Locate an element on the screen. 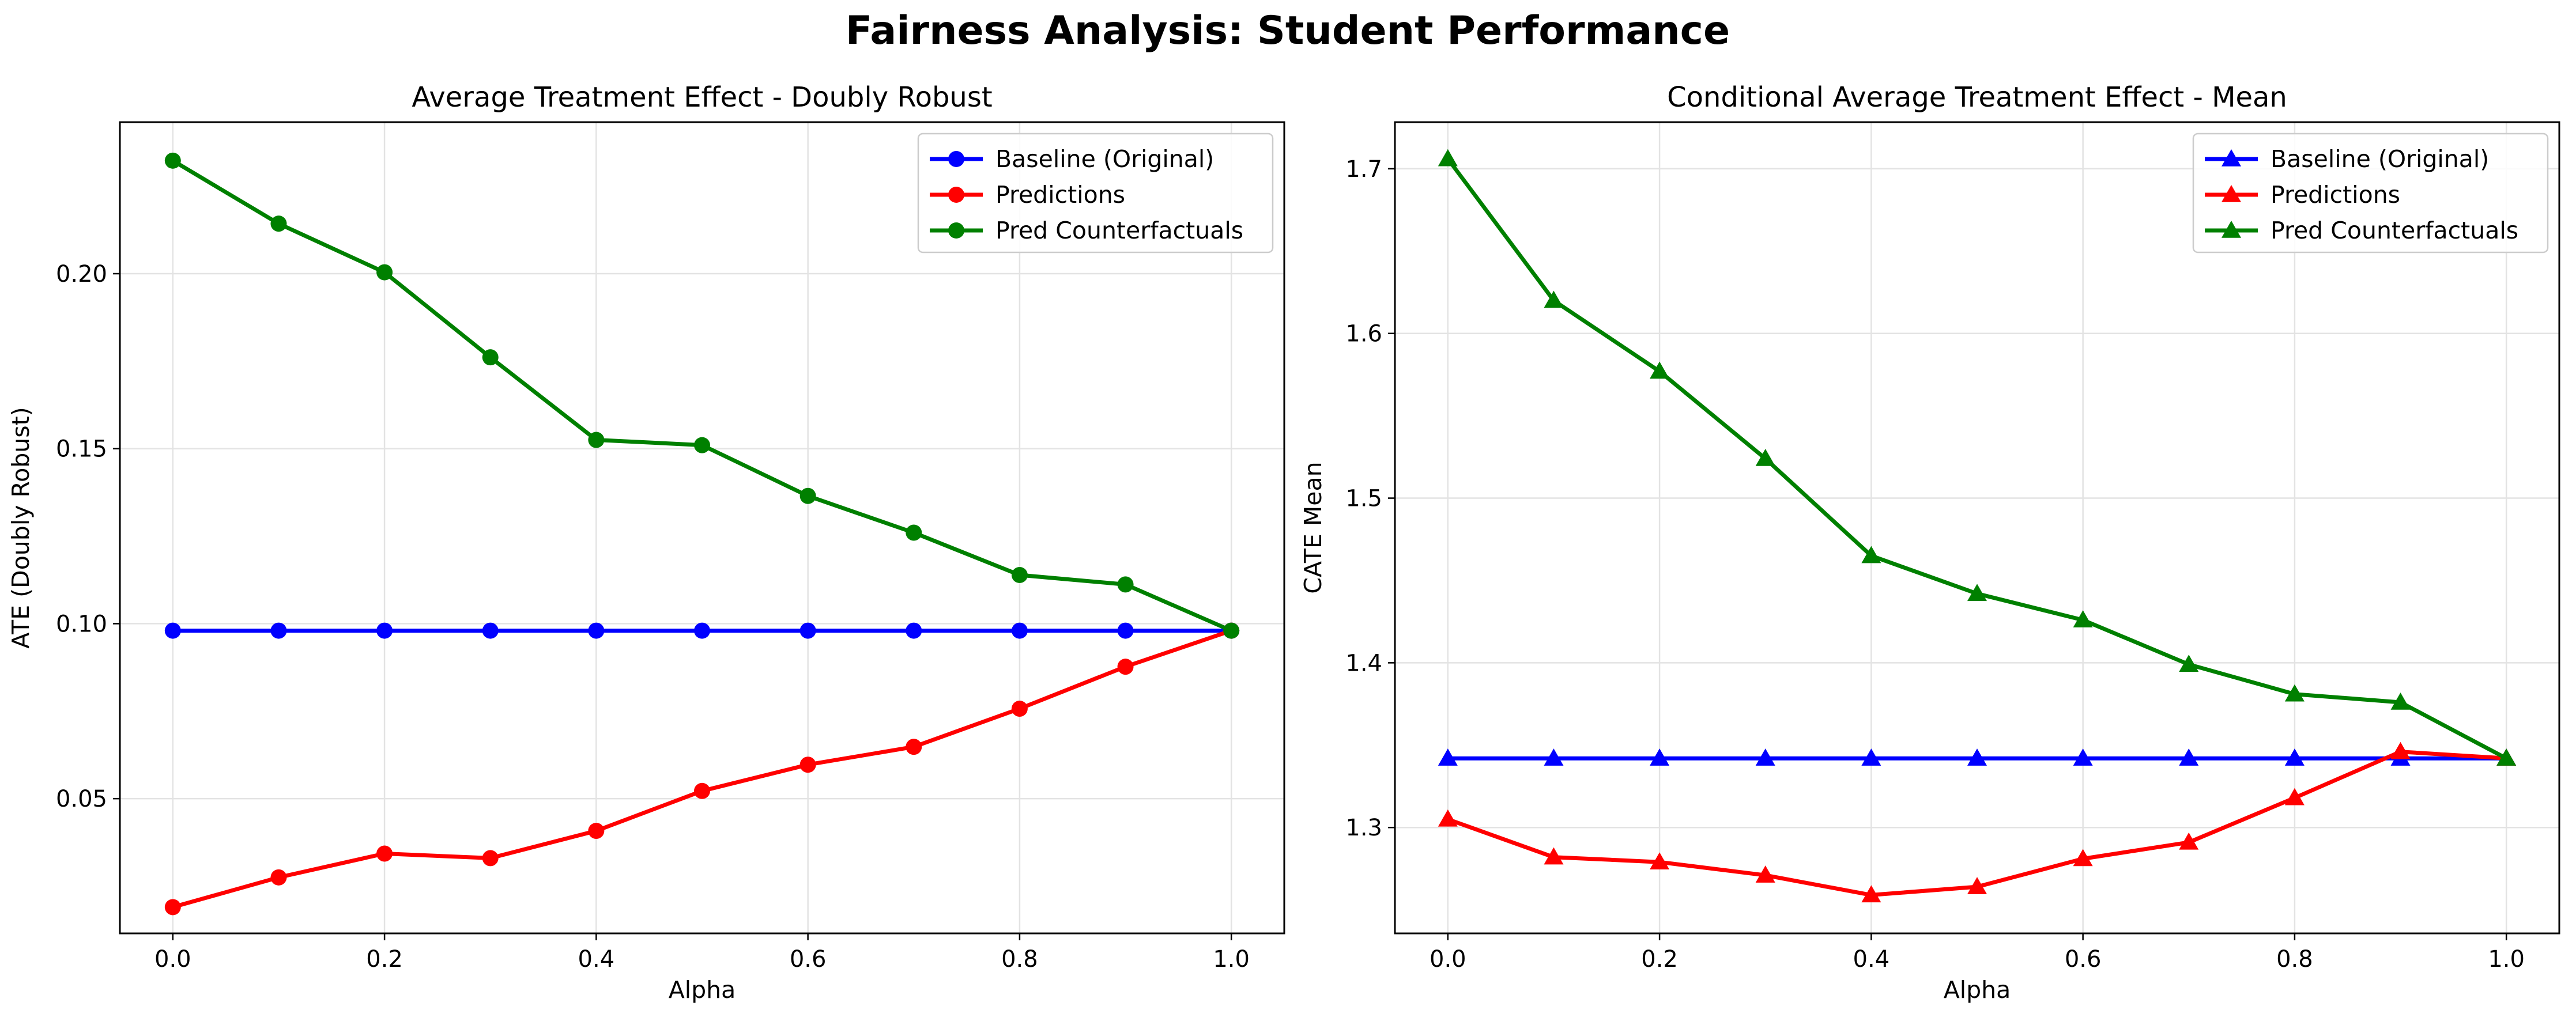 The width and height of the screenshot is (2576, 1025). cate-y-tick-label: 1.3 is located at coordinates (1363, 828).